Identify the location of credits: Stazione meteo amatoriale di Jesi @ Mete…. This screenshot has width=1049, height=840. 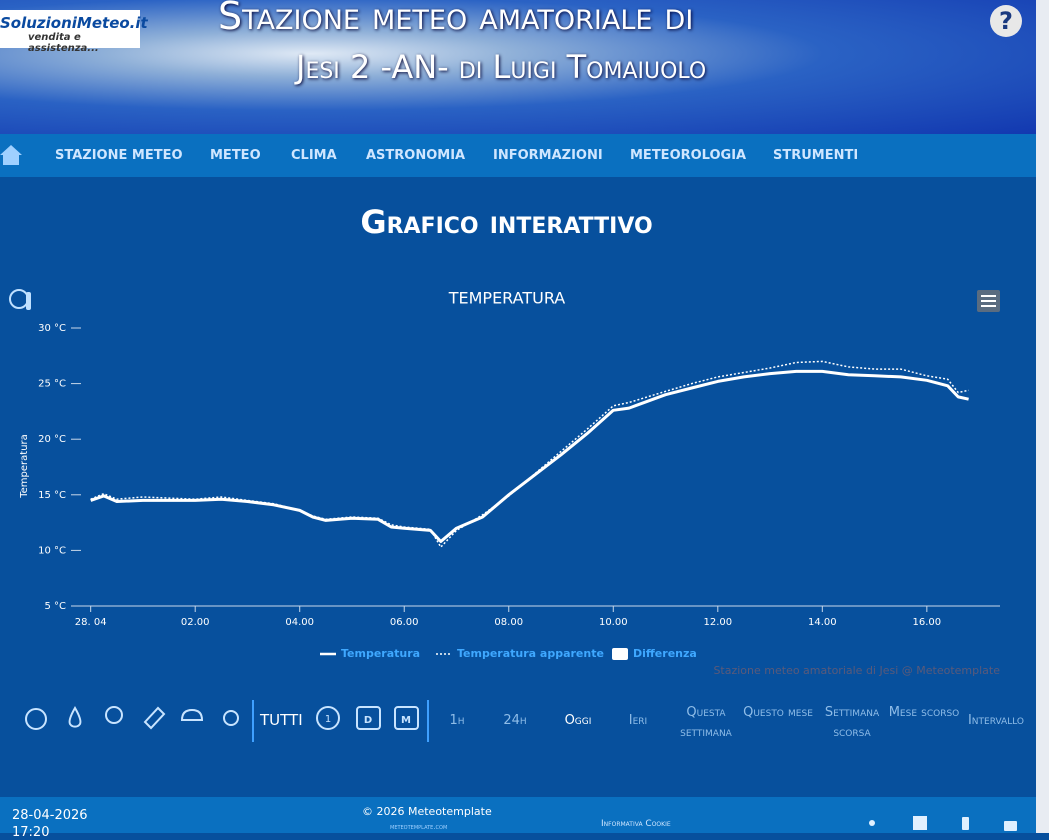
(856, 670).